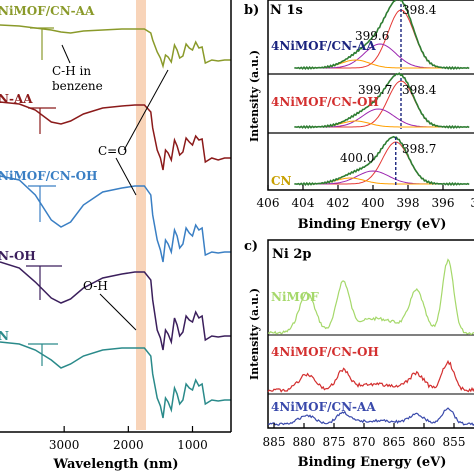 This screenshot has width=474, height=474. Describe the element at coordinates (334, 442) in the screenshot. I see `c-tick-label: 875` at that location.